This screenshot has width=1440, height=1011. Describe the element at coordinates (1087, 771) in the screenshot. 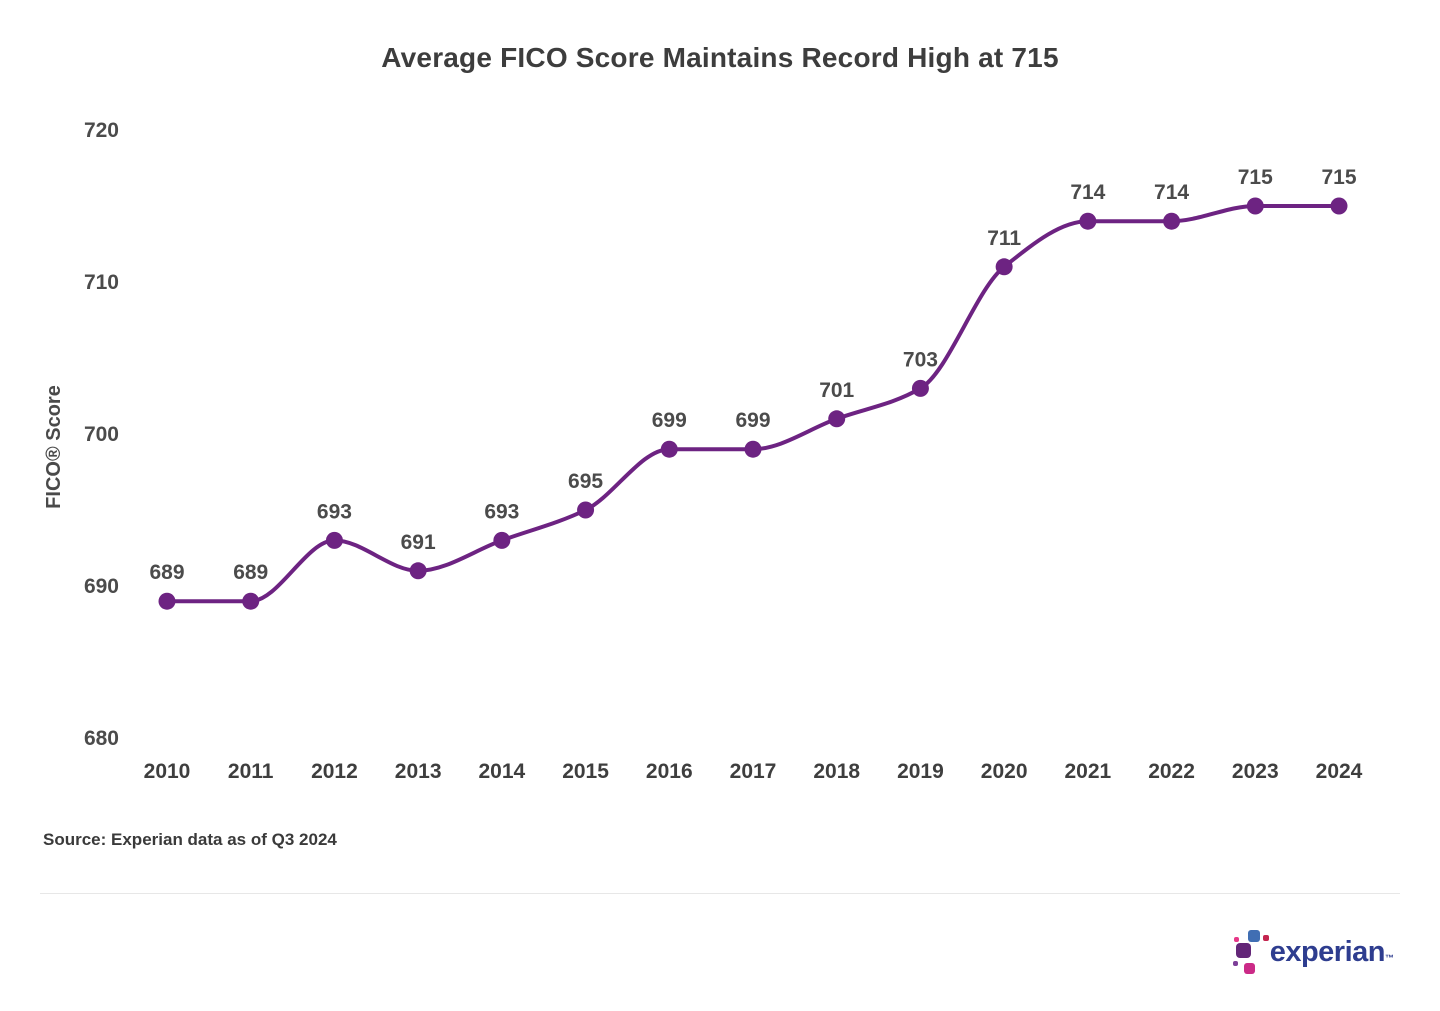

I see `x-tick-label: 2021` at that location.